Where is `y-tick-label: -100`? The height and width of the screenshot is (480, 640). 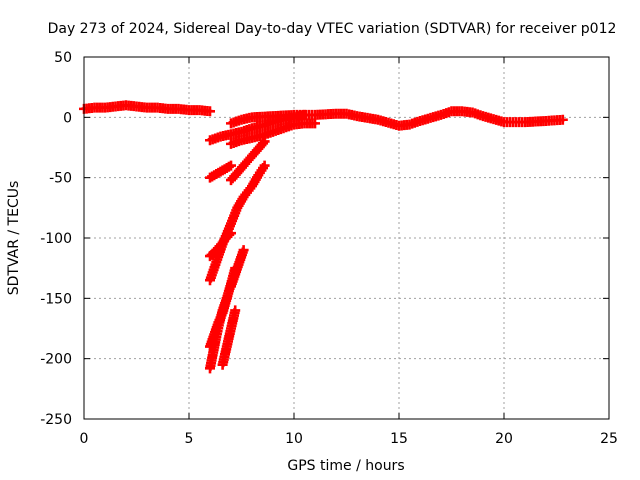 y-tick-label: -100 is located at coordinates (56, 239).